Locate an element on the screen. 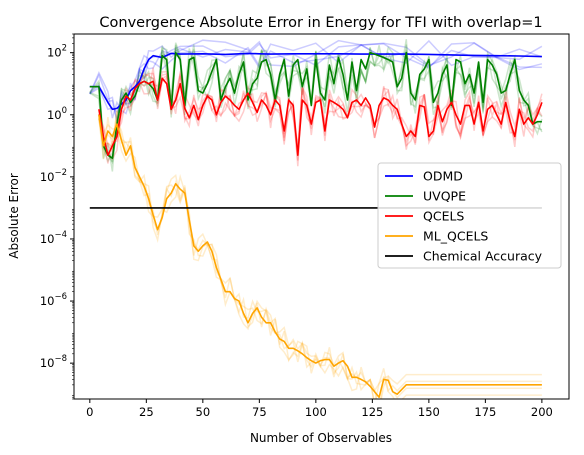 This screenshot has height=455, width=584. legend-label: ODMD is located at coordinates (443, 176).